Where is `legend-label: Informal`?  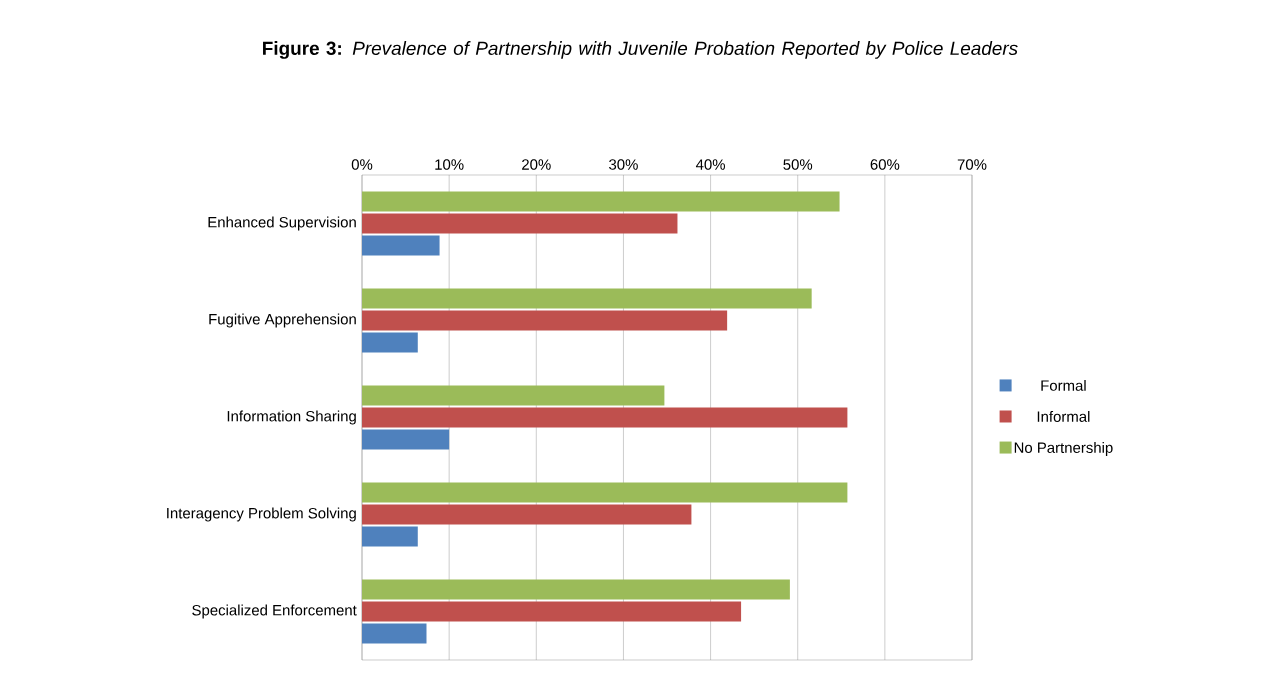
legend-label: Informal is located at coordinates (1063, 416).